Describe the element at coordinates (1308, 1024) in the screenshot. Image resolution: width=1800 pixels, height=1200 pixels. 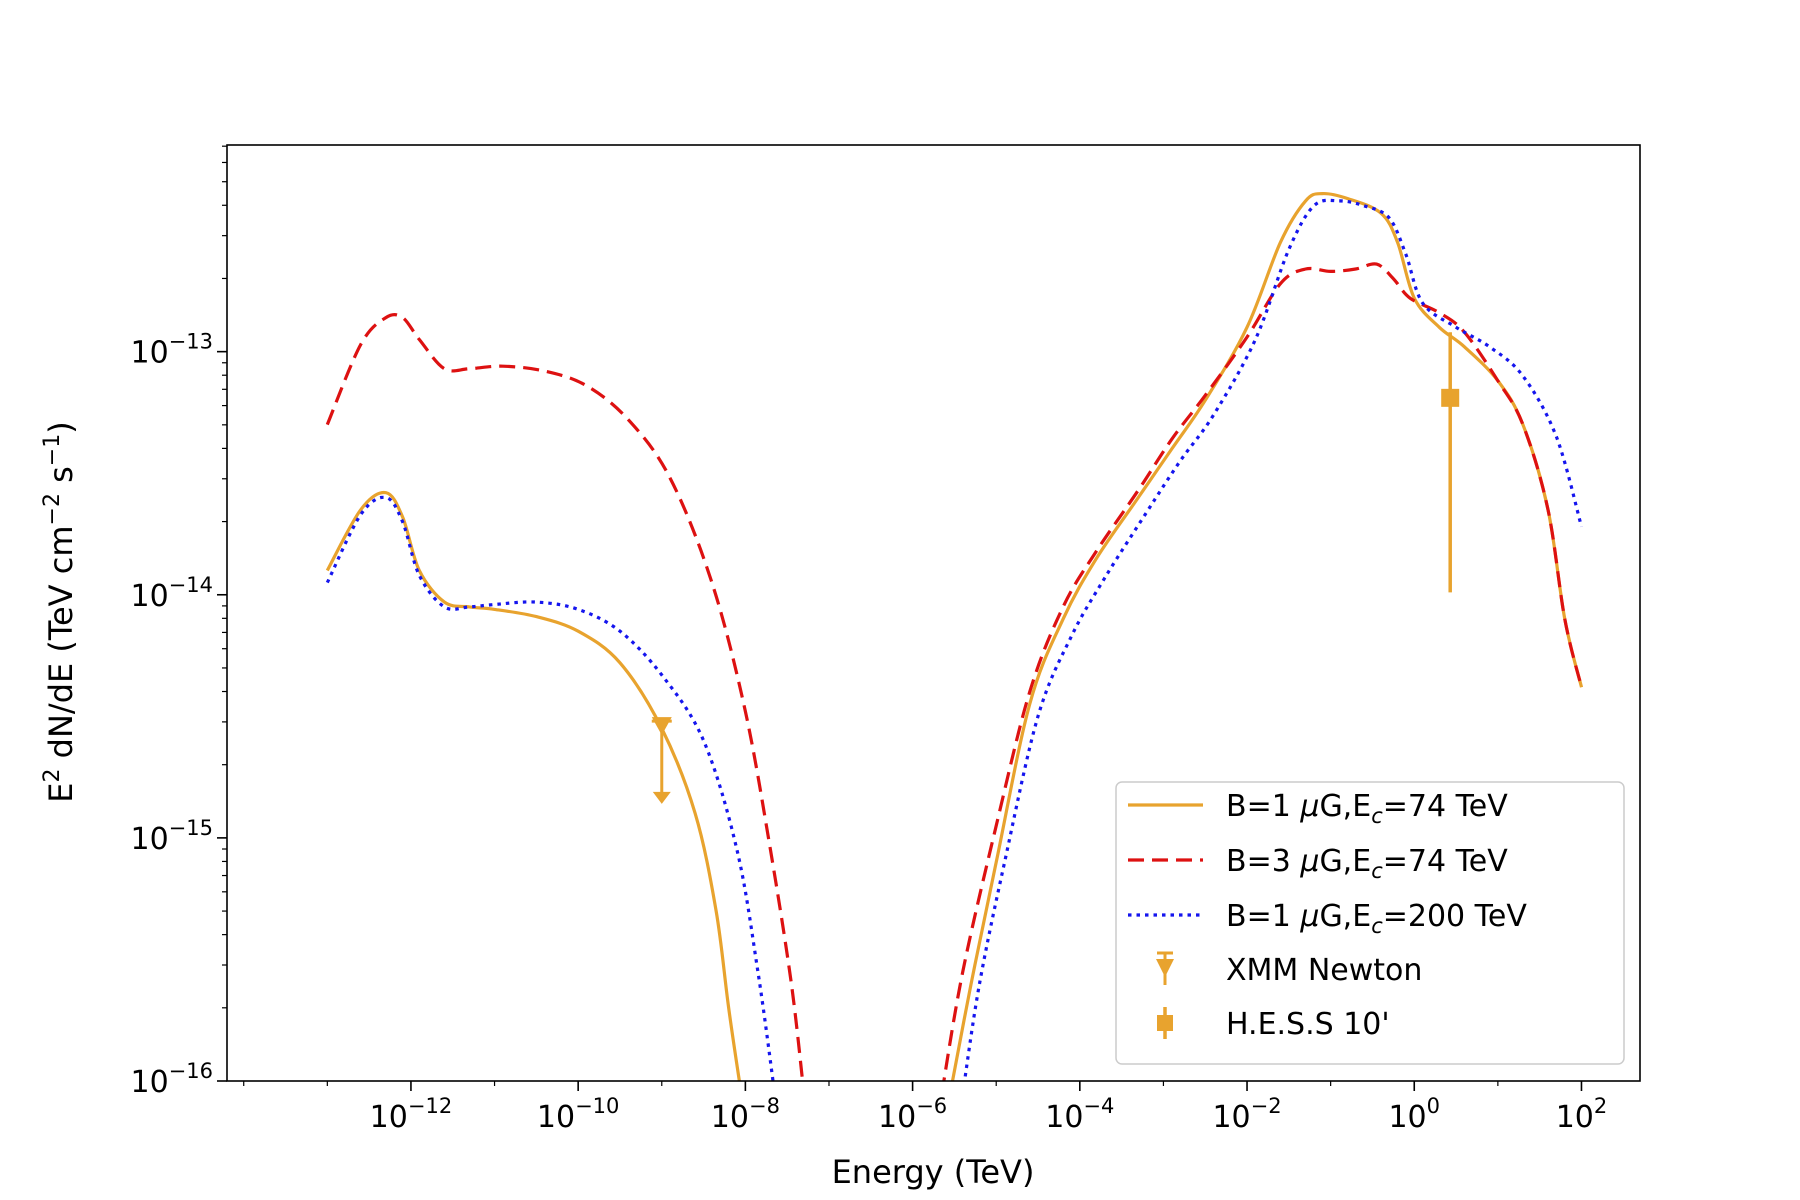
I see `legend-label-5: H.E.S.S 10'` at that location.